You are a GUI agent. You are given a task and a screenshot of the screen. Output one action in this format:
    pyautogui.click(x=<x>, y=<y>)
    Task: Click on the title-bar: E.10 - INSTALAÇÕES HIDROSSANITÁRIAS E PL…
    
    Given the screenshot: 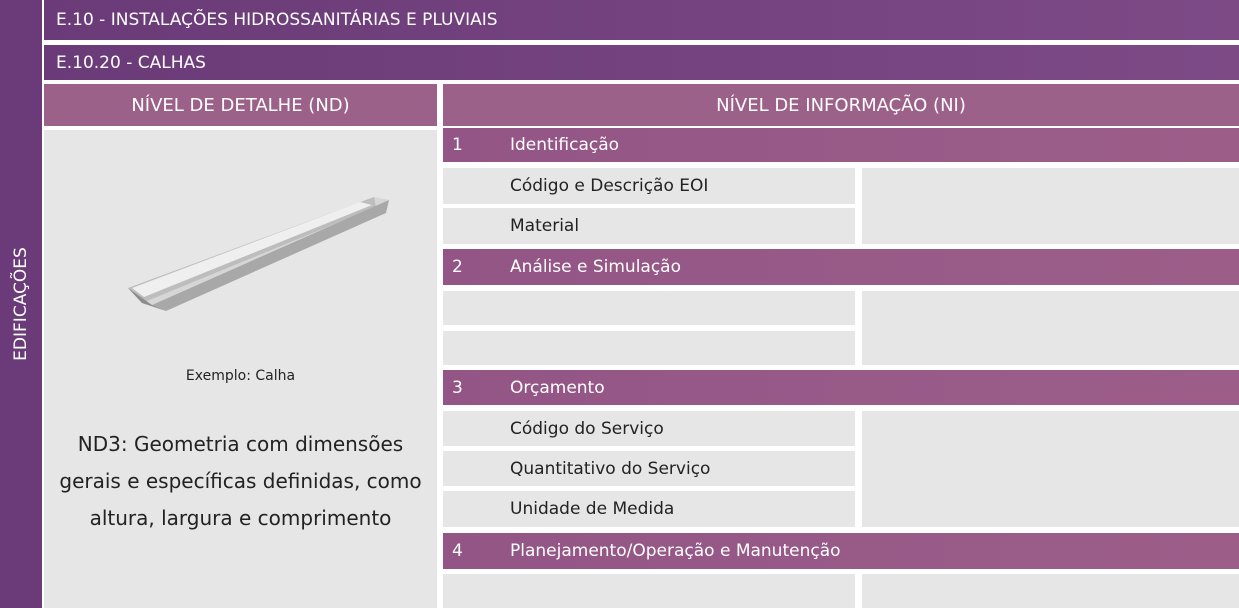 What is the action you would take?
    pyautogui.click(x=641, y=20)
    